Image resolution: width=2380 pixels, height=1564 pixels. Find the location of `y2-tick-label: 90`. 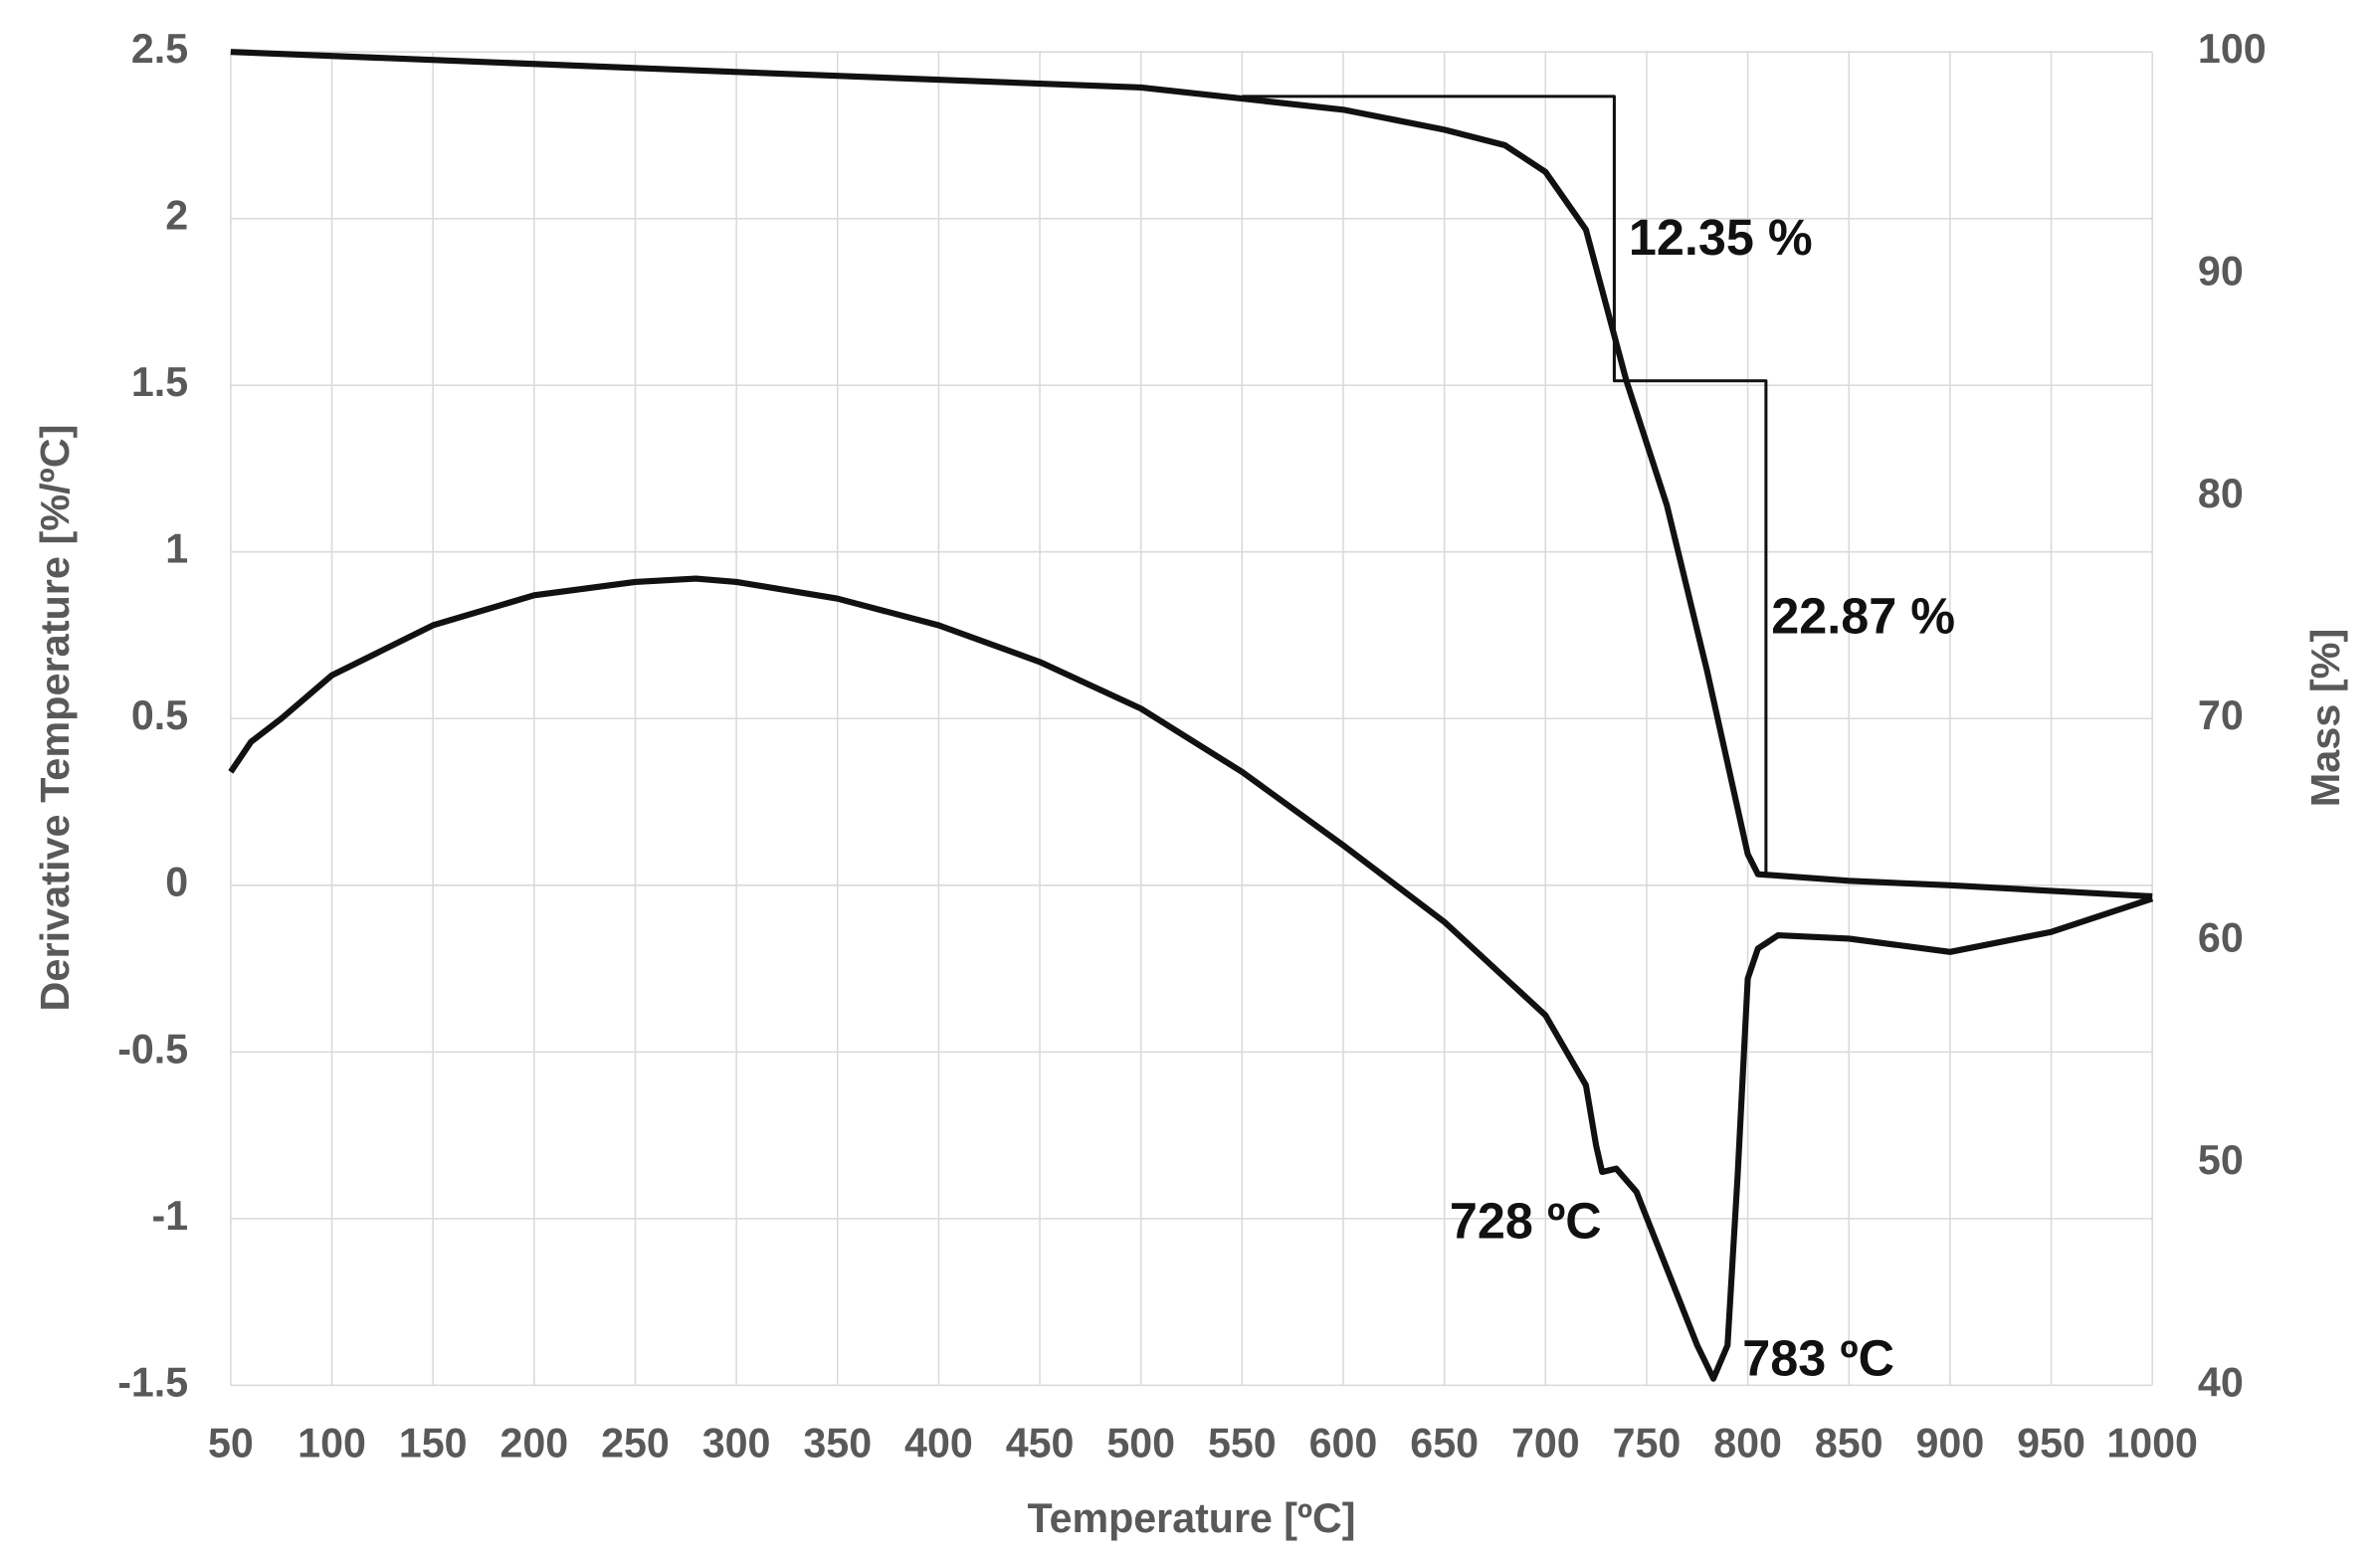

y2-tick-label: 90 is located at coordinates (2221, 270).